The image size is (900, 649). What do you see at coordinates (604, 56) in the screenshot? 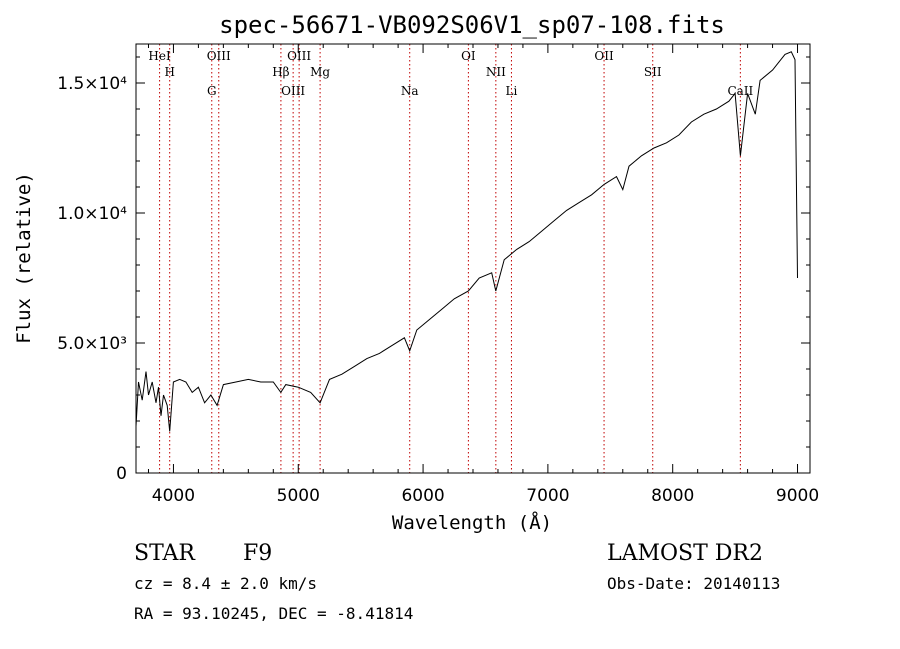
I see `spectral-line-label: OII` at bounding box center [604, 56].